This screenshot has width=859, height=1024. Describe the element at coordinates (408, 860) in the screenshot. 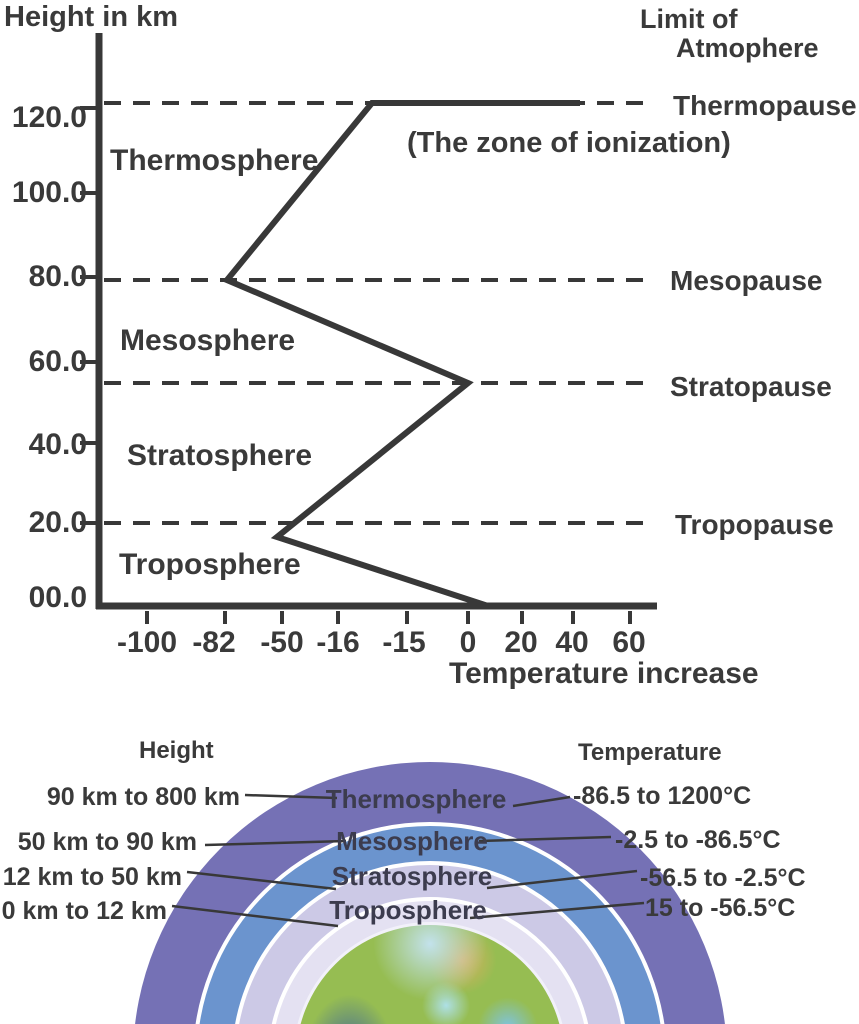

I see `leader-lines` at that location.